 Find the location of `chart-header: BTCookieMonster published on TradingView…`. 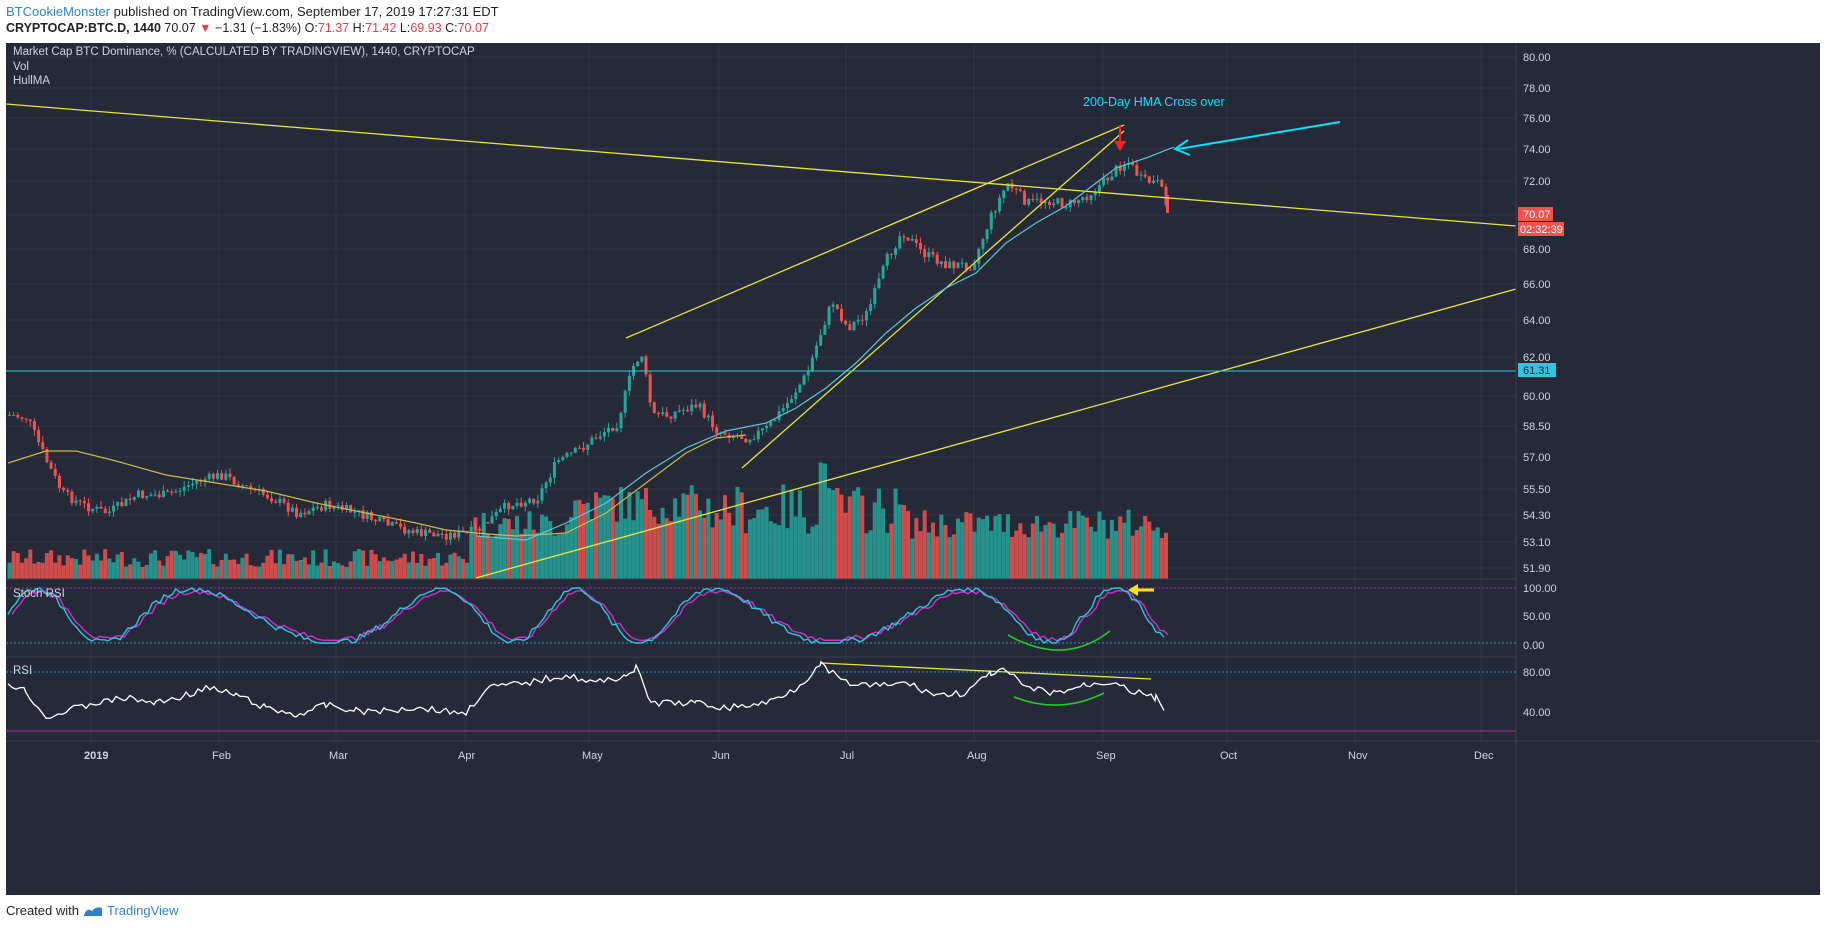

chart-header: BTCookieMonster published on TradingView… is located at coordinates (252, 20).